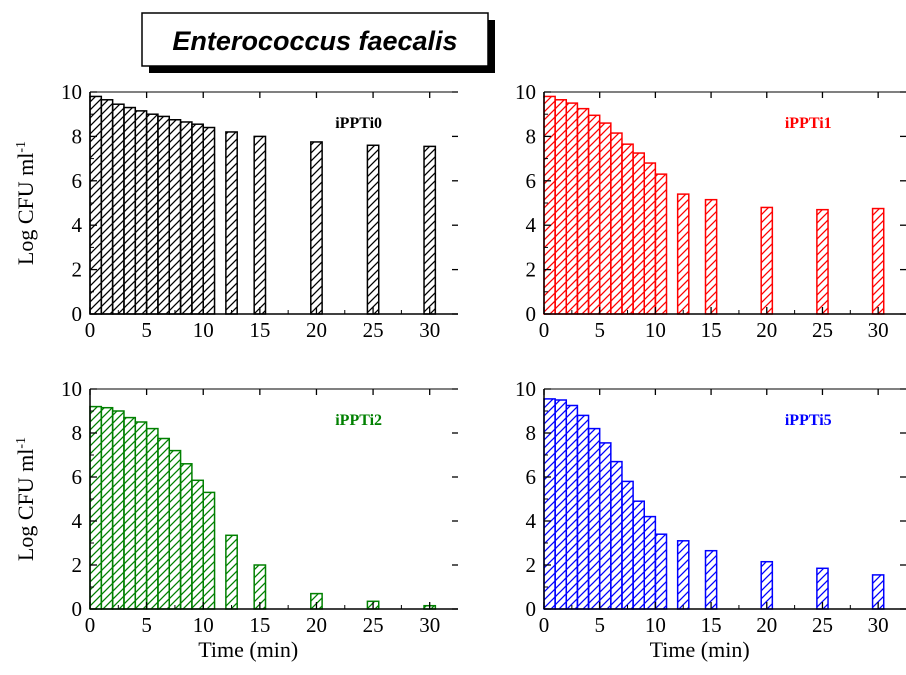 Image resolution: width=906 pixels, height=675 pixels. What do you see at coordinates (314, 41) in the screenshot?
I see `figure-title: Enterococcus faecalis` at bounding box center [314, 41].